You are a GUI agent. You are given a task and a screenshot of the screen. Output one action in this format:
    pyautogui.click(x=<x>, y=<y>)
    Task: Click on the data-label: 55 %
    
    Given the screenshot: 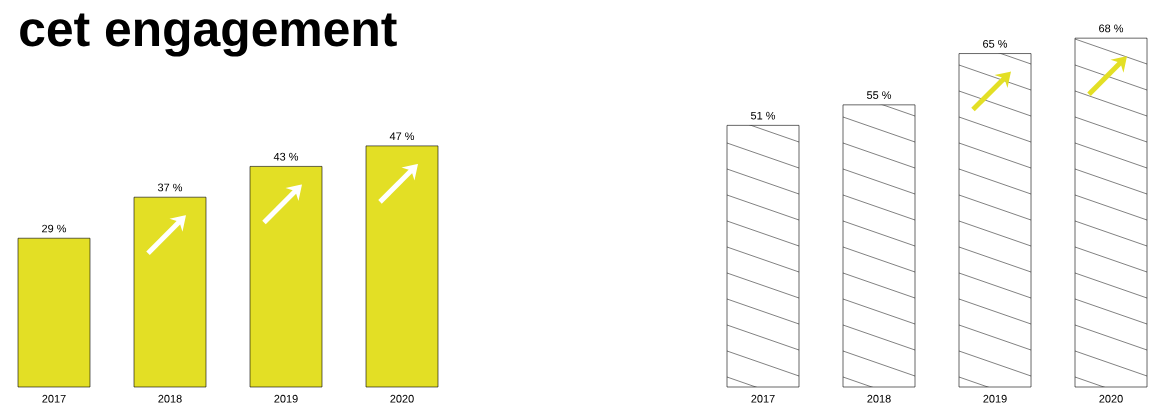 What is the action you would take?
    pyautogui.click(x=879, y=95)
    